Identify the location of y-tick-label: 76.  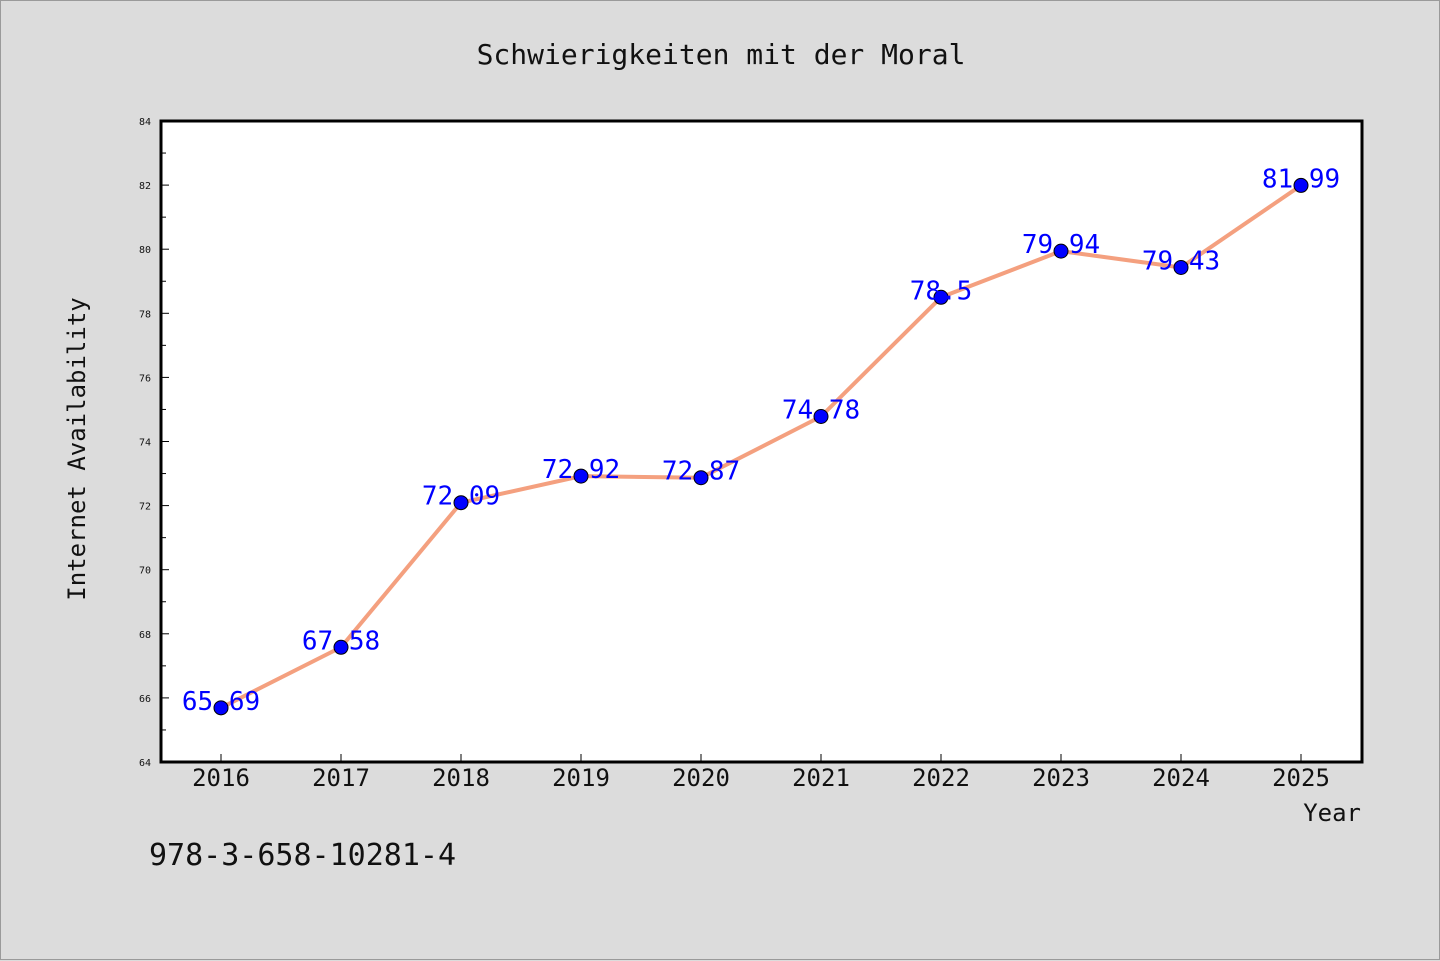
(145, 378).